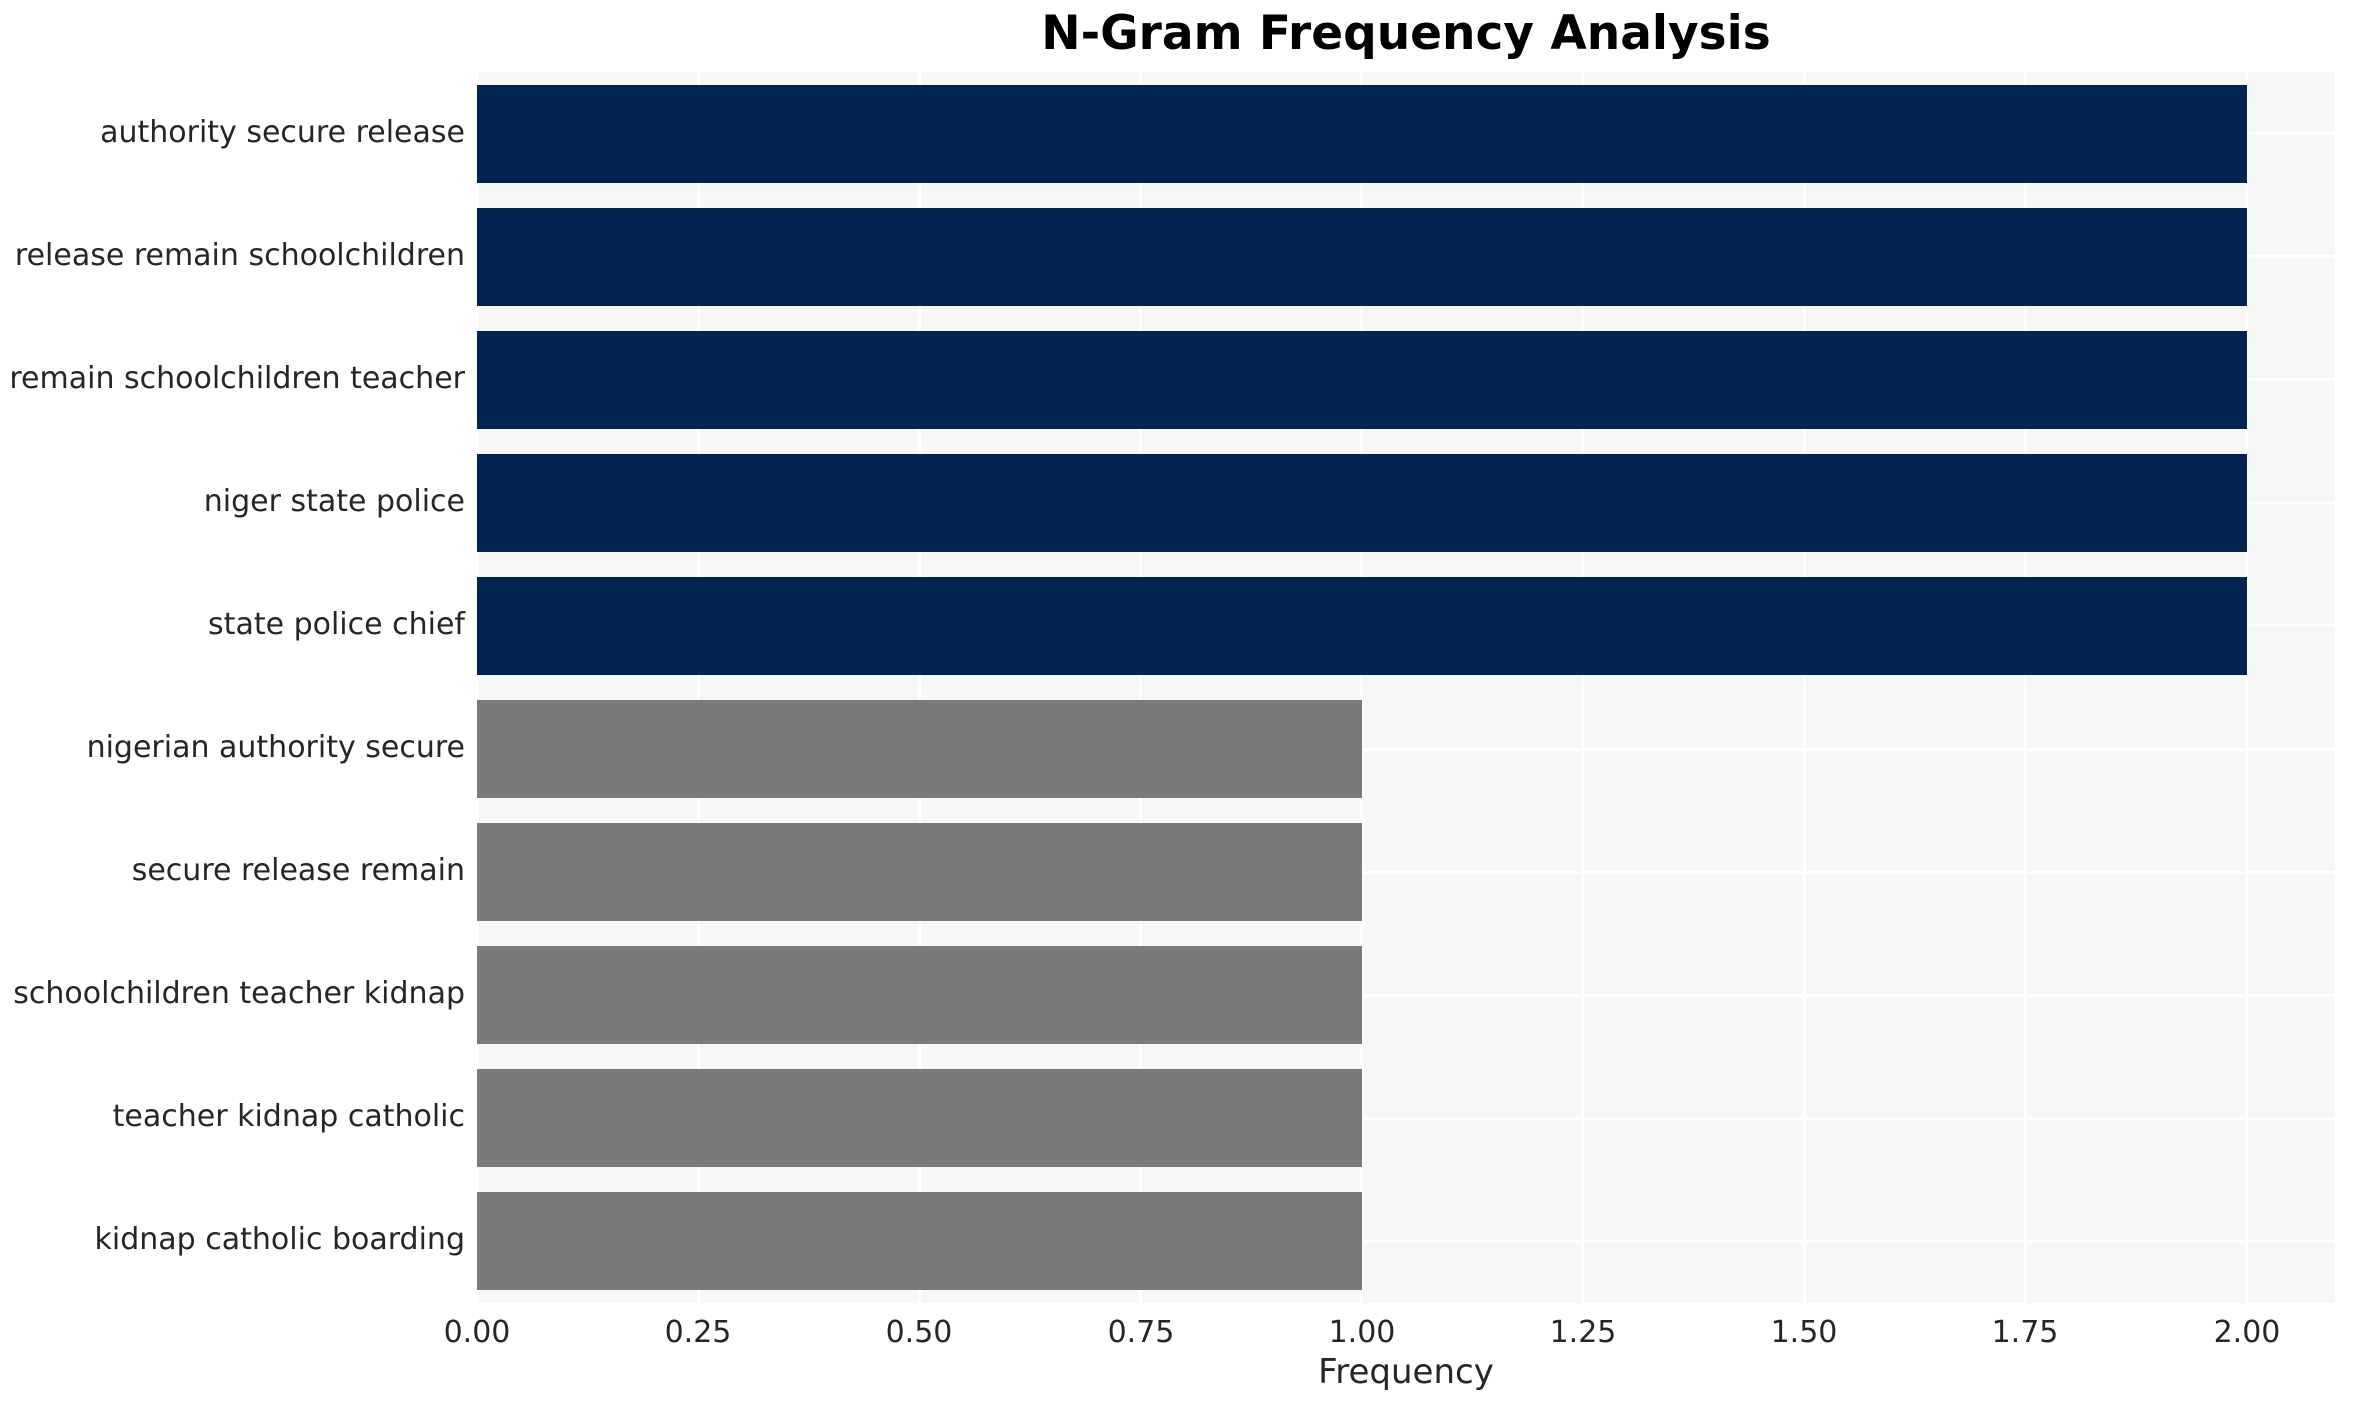 The width and height of the screenshot is (2354, 1402). What do you see at coordinates (698, 1332) in the screenshot?
I see `x-tick-label: 0.25` at bounding box center [698, 1332].